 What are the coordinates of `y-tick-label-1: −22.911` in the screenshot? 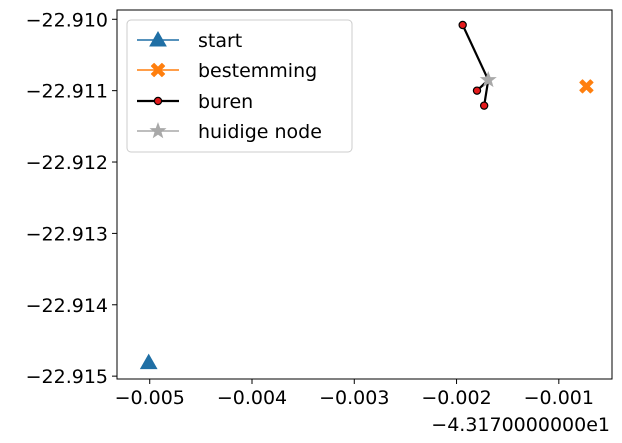 It's located at (67, 92).